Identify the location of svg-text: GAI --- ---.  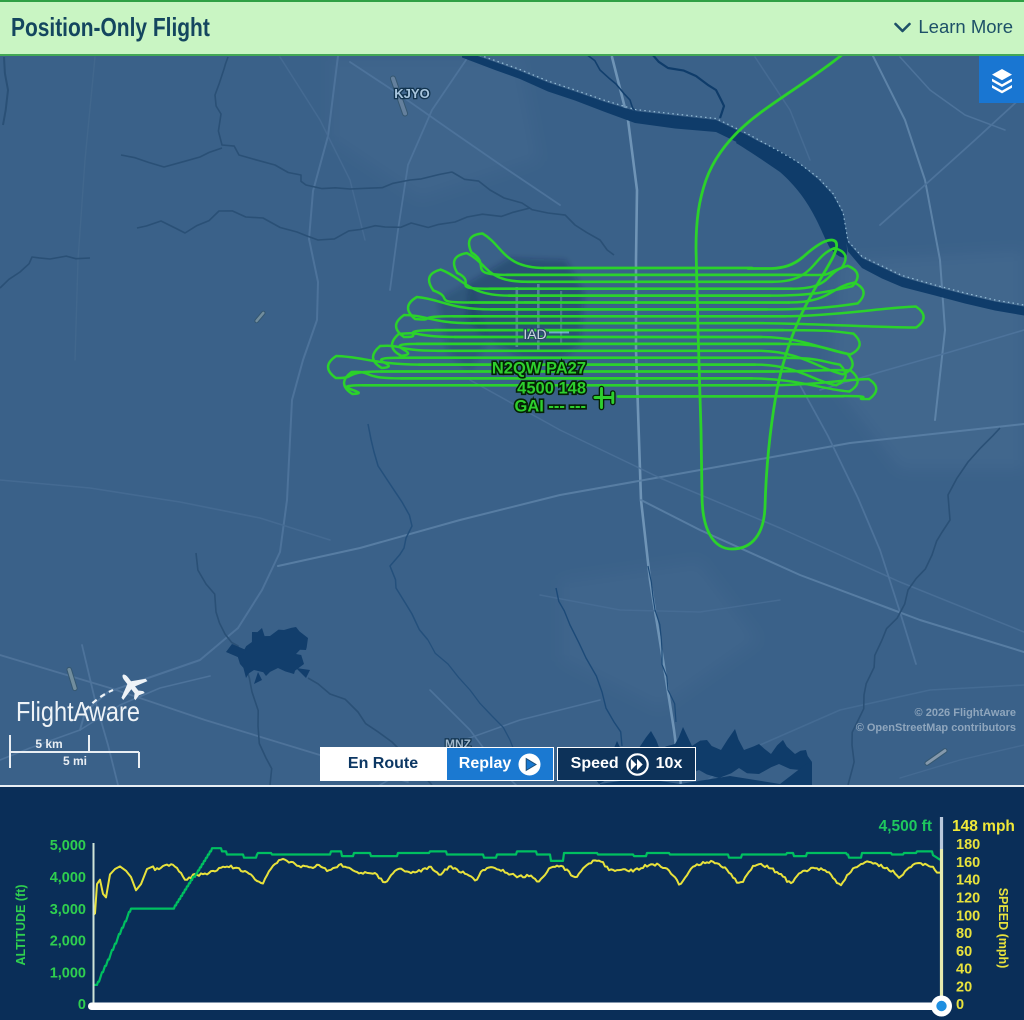
(550, 407).